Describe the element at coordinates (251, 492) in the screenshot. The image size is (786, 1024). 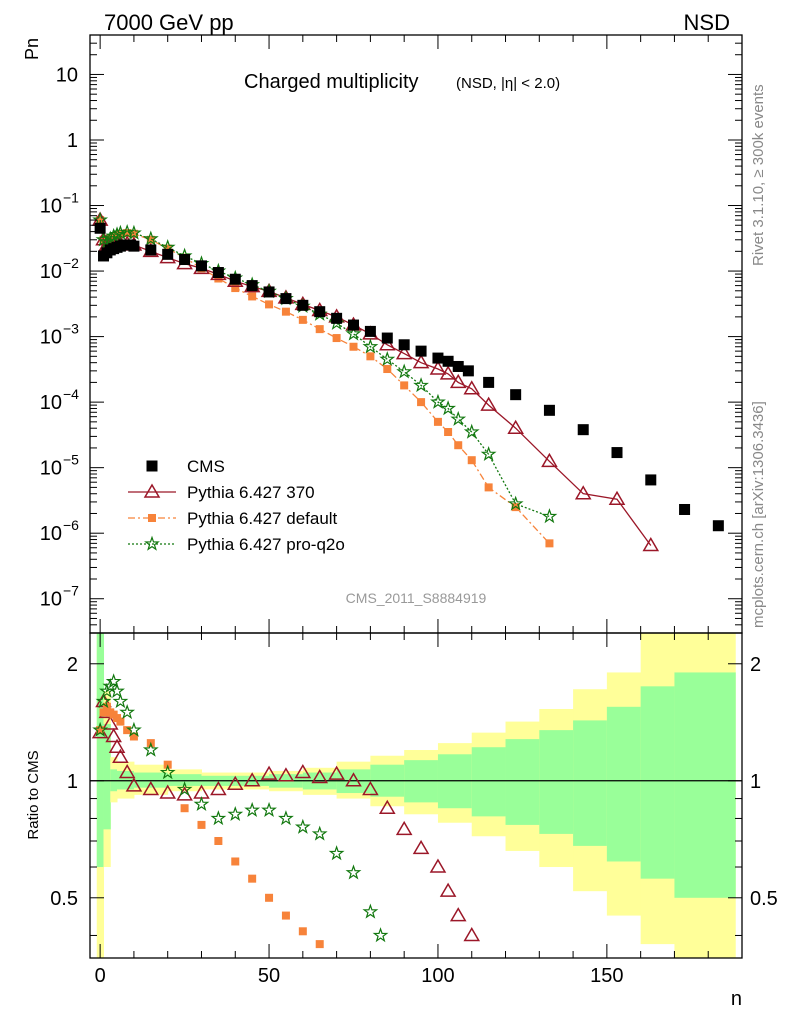
I see `legend-label: Pythia 6.427 370` at that location.